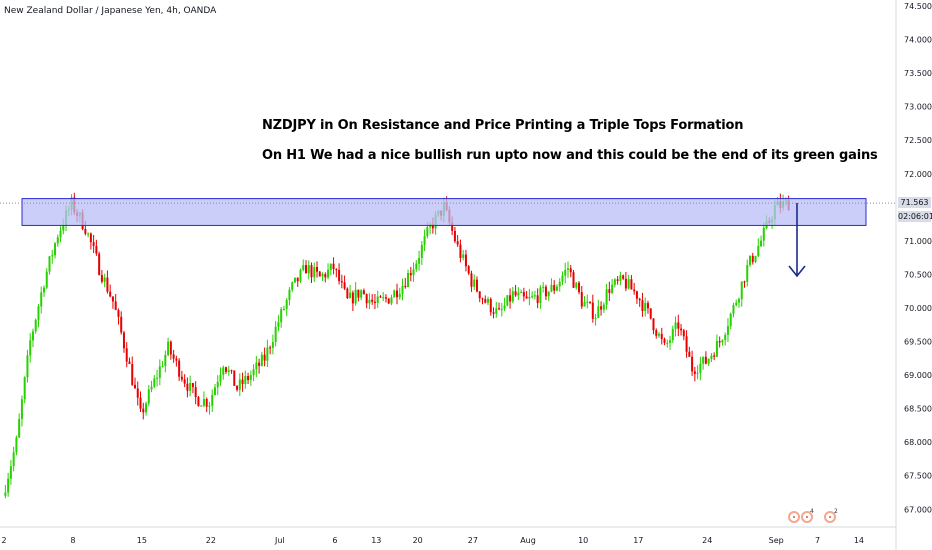  What do you see at coordinates (918, 342) in the screenshot?
I see `price-tick-label: 69.500` at bounding box center [918, 342].